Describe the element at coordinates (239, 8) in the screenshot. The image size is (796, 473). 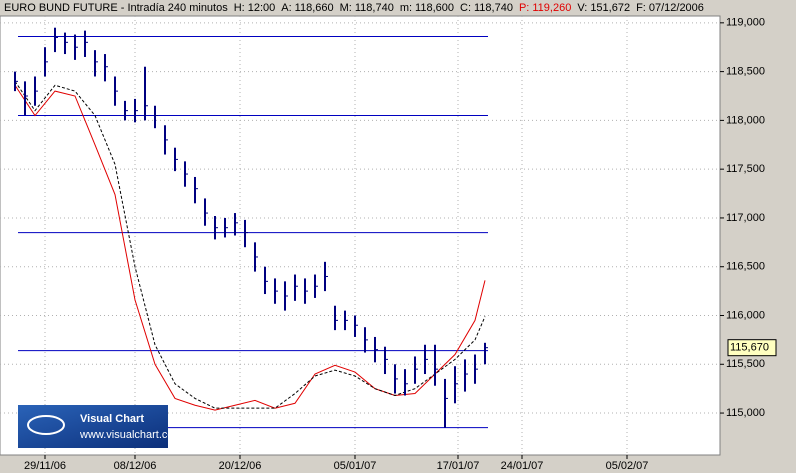
I see `header-label: H:` at that location.